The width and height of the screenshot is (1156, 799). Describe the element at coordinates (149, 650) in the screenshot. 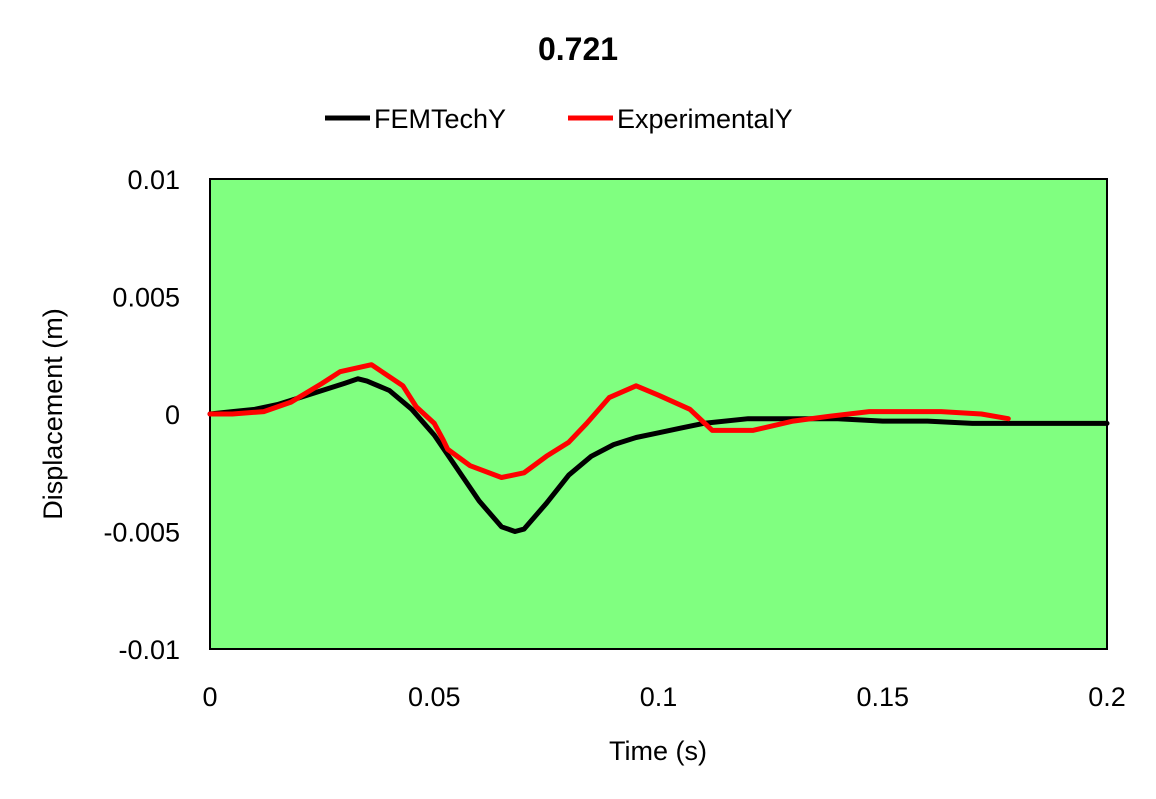

I see `y-tick-label: -0.01` at that location.